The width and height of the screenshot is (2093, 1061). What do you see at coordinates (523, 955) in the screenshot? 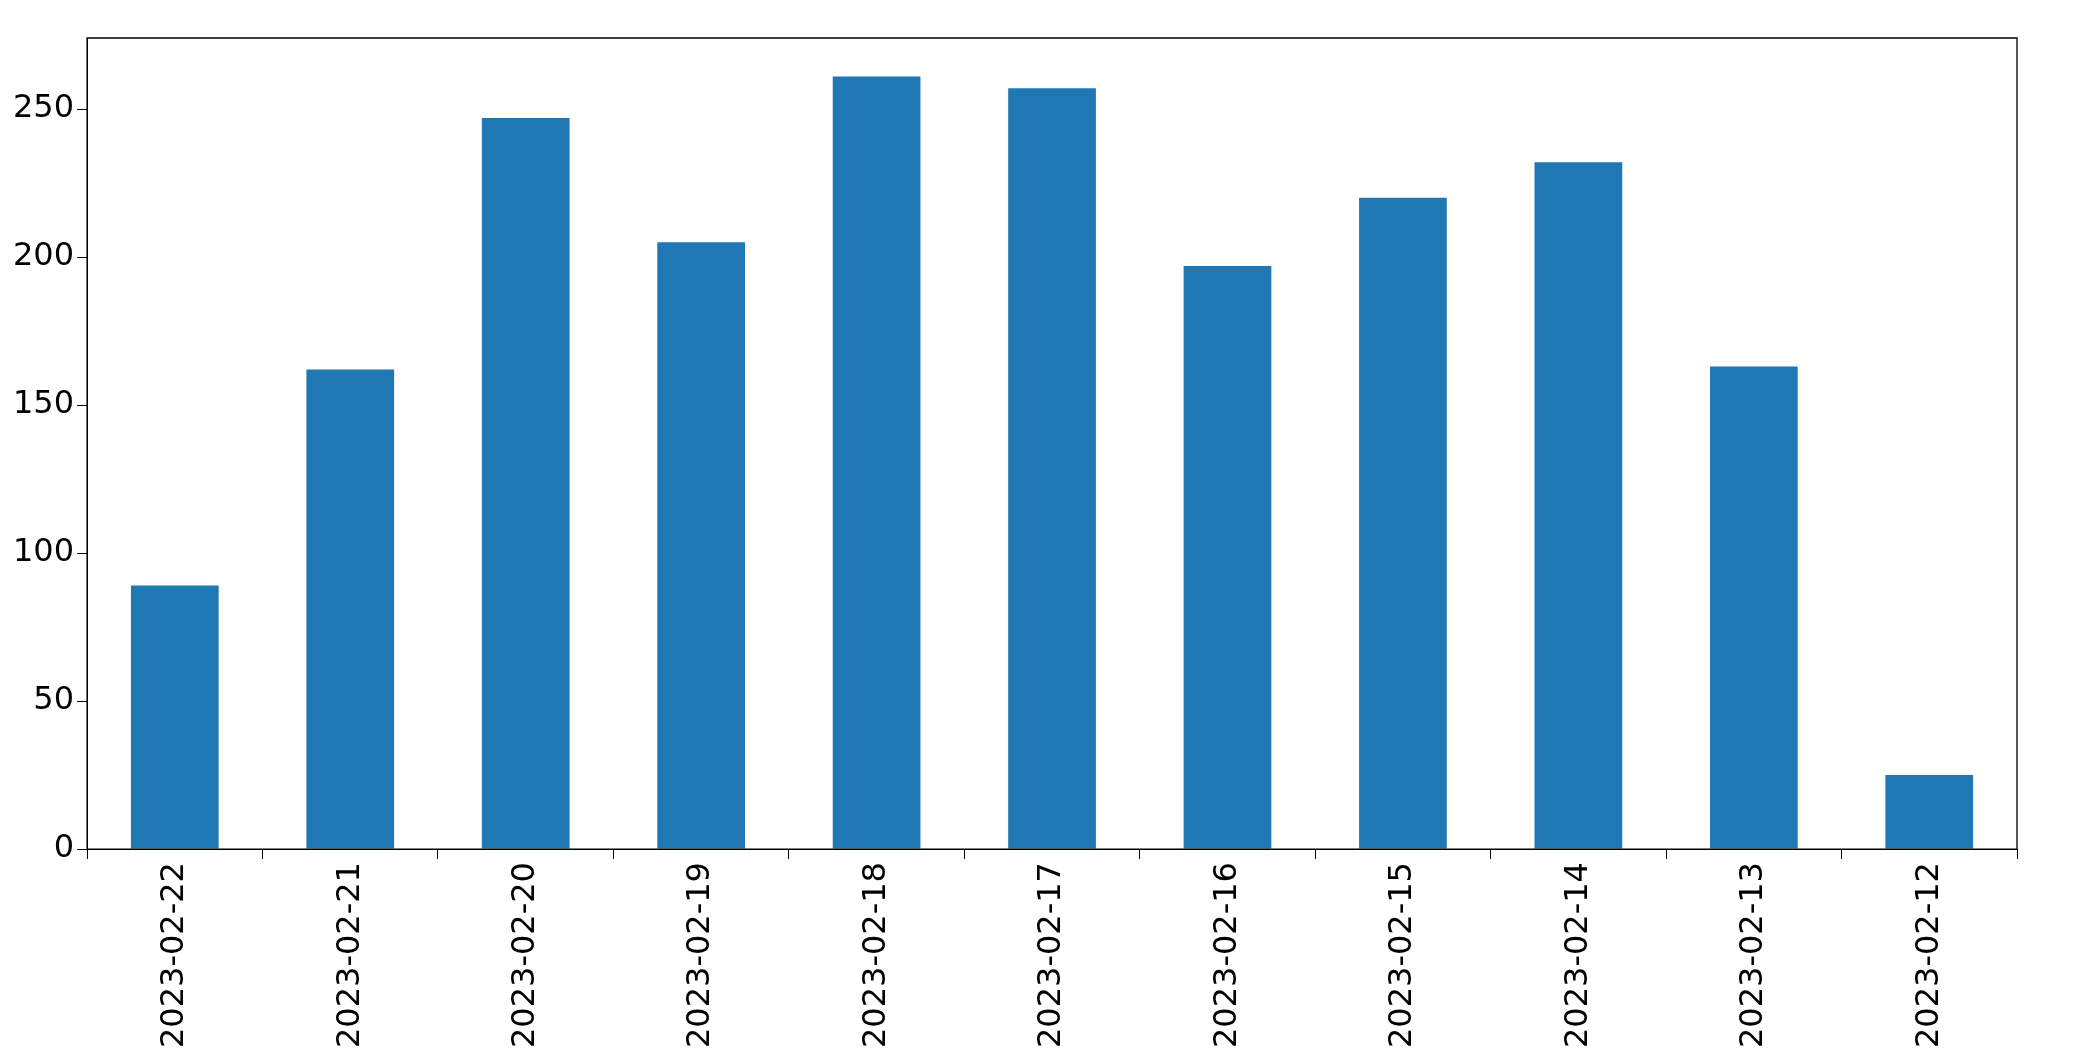
I see `x-tick-label: 2023-02-20` at bounding box center [523, 955].